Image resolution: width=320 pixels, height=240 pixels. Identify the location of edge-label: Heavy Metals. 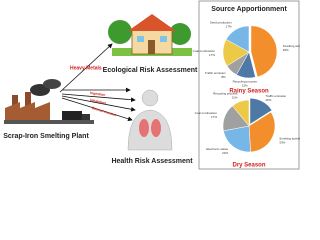
(86, 68).